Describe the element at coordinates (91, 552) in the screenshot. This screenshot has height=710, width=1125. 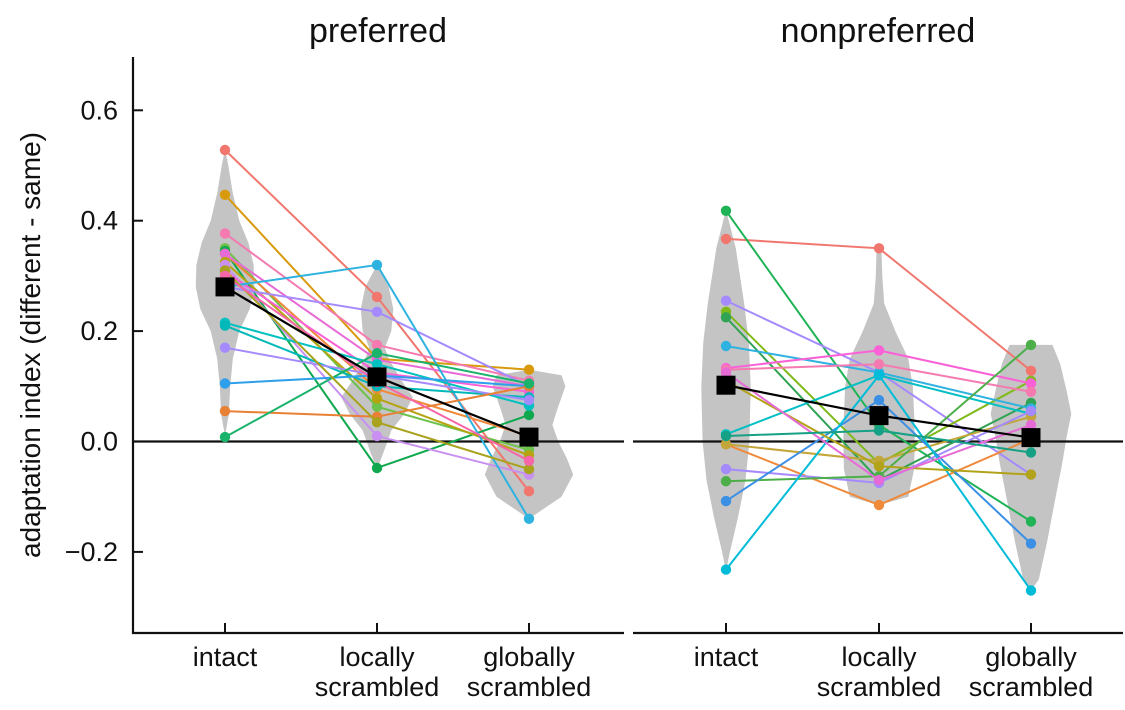
I see `y-tick-label-4: −0.2` at that location.